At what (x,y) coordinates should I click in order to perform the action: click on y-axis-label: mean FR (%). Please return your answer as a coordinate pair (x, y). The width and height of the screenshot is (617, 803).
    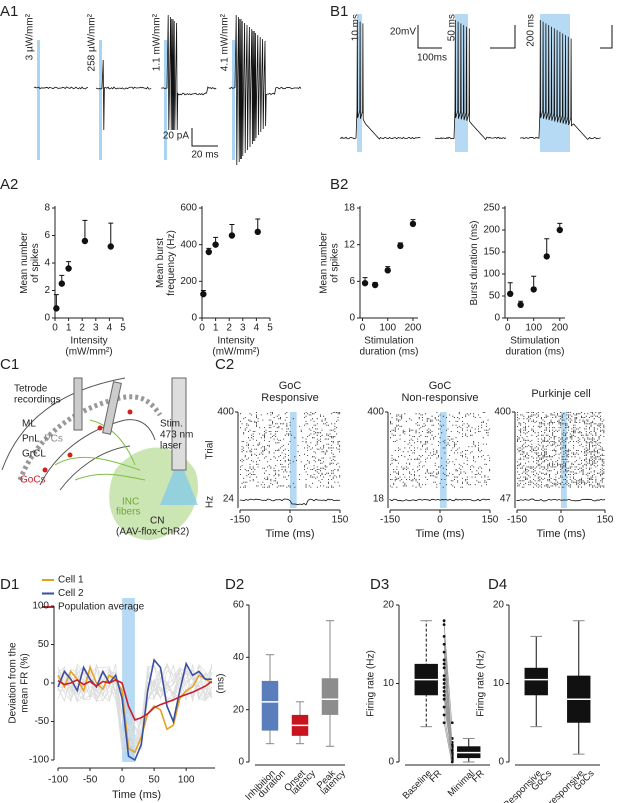
    Looking at the image, I should click on (25, 682).